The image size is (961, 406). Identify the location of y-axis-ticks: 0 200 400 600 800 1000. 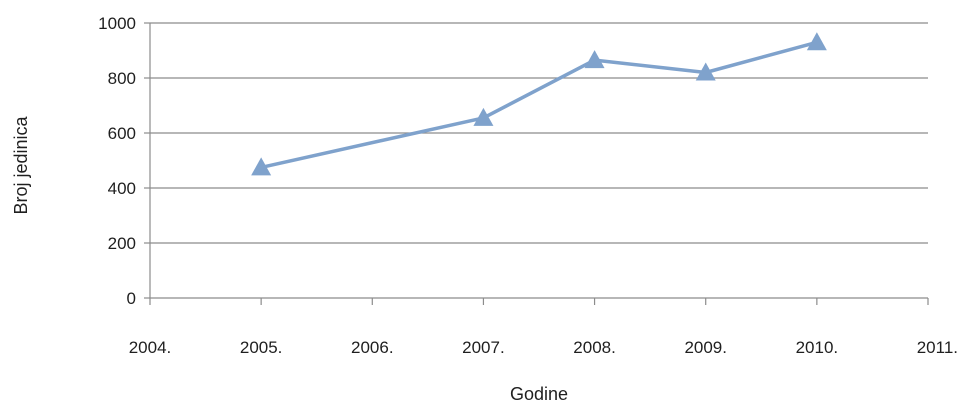
(124, 161).